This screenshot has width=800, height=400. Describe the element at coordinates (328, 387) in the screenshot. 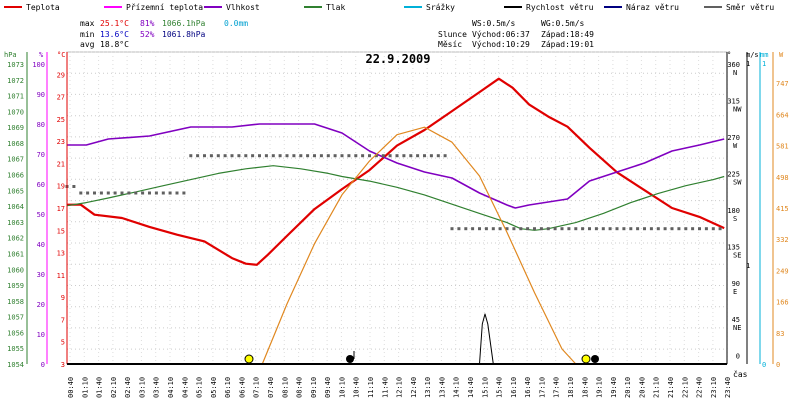

I see `x-tick-label: 09:40` at that location.